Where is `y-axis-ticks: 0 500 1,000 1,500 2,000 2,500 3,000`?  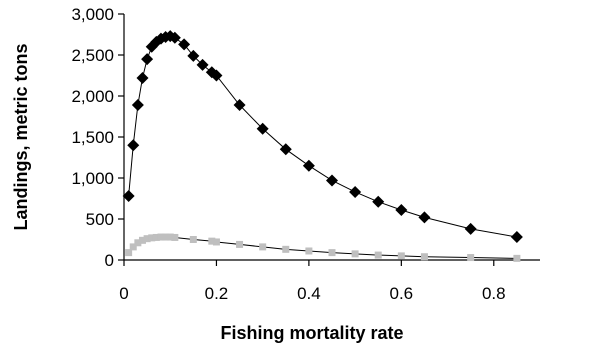
y-axis-ticks: 0 500 1,000 1,500 2,000 2,500 3,000 is located at coordinates (97, 137).